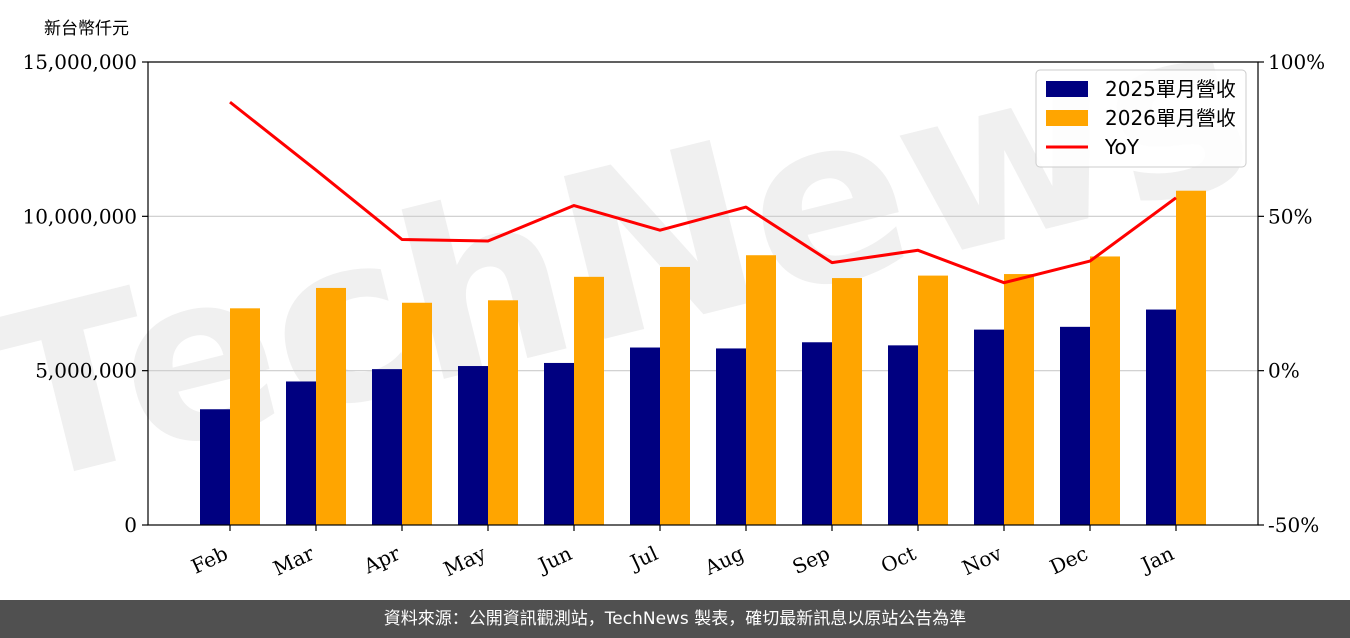  Describe the element at coordinates (675, 395) in the screenshot. I see `bar-2026-jul` at that location.